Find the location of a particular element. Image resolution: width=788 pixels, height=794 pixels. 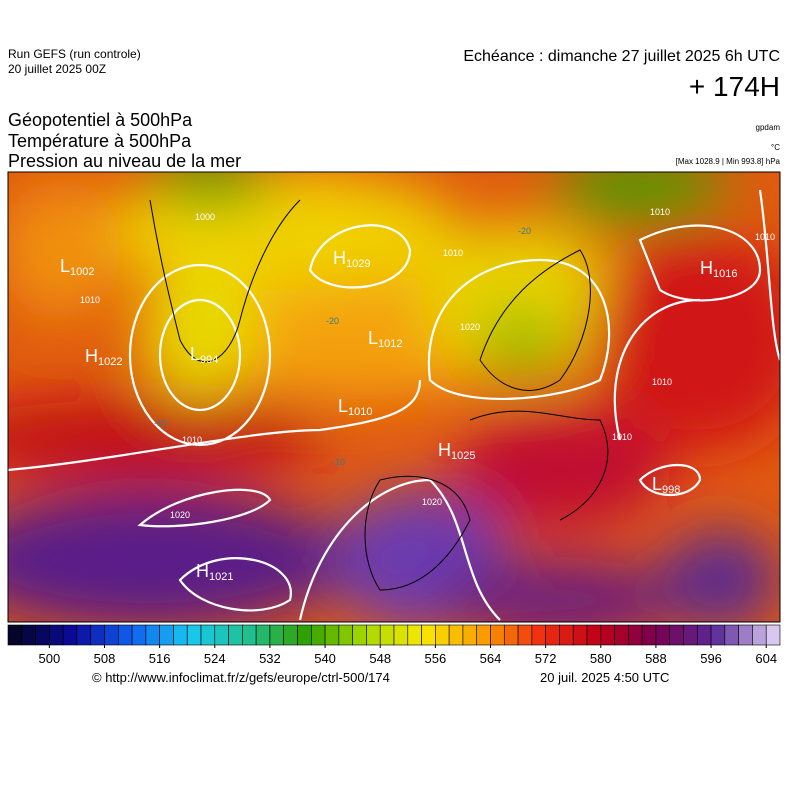

field: Pression au niveau de la mer is located at coordinates (124, 161).